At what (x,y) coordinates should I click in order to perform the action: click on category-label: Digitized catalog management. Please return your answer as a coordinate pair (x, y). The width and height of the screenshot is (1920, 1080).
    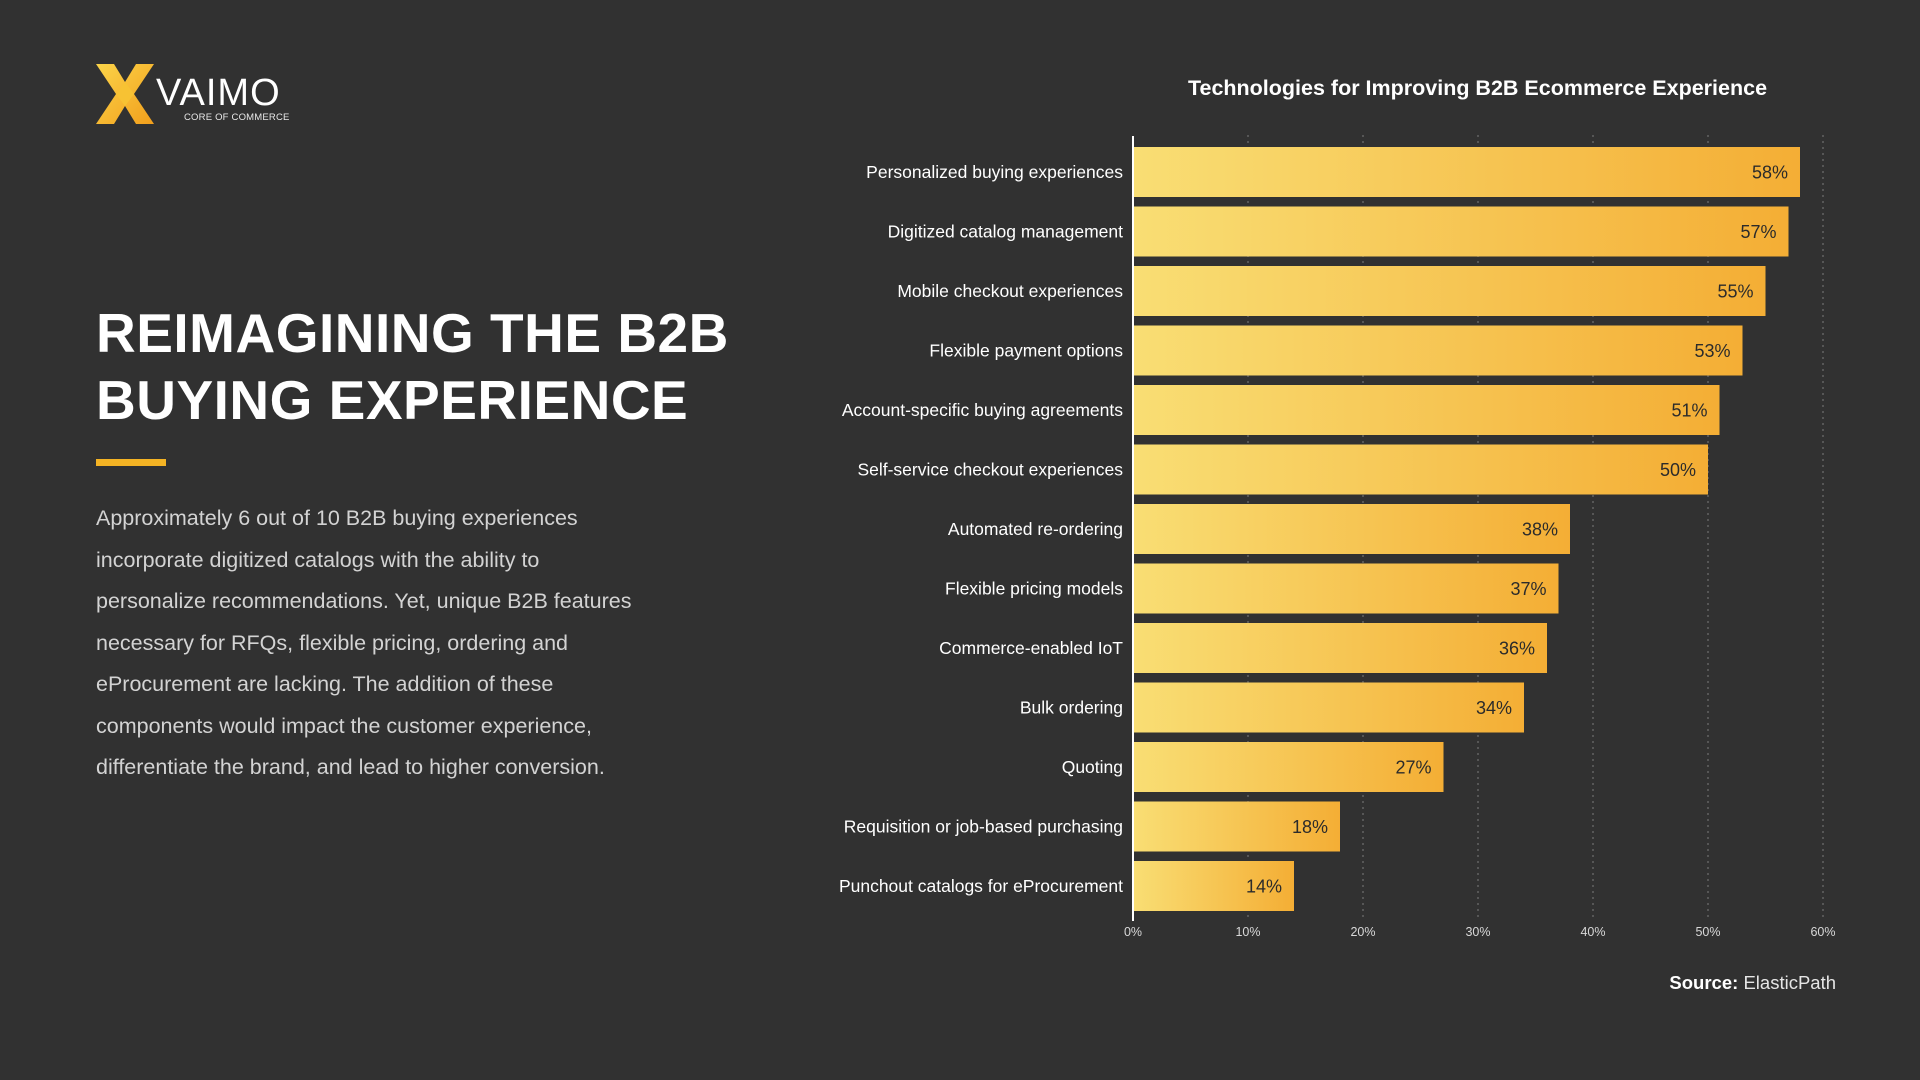
    Looking at the image, I should click on (1006, 232).